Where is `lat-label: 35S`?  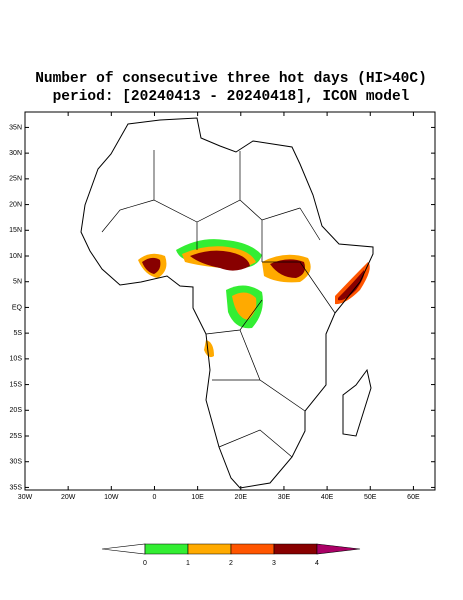
lat-label: 35S is located at coordinates (16, 487).